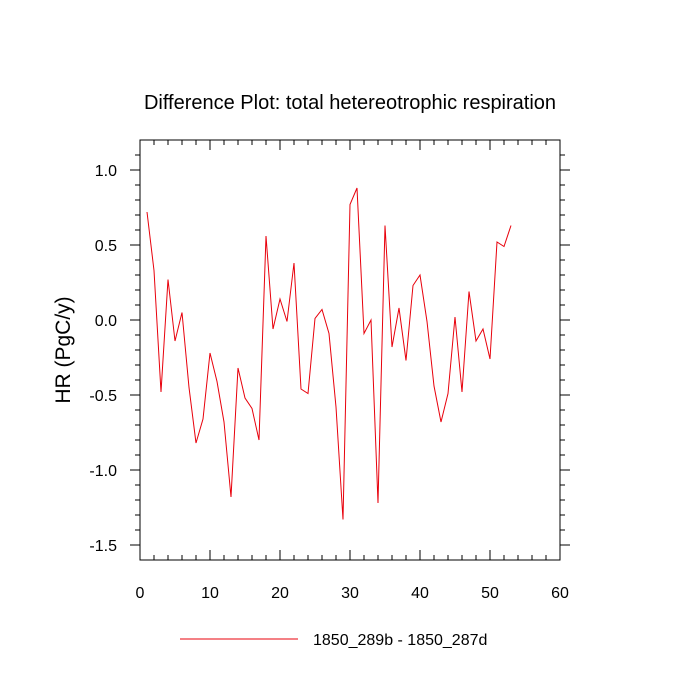 The width and height of the screenshot is (700, 700). Describe the element at coordinates (280, 593) in the screenshot. I see `x-tick-label: 20` at that location.